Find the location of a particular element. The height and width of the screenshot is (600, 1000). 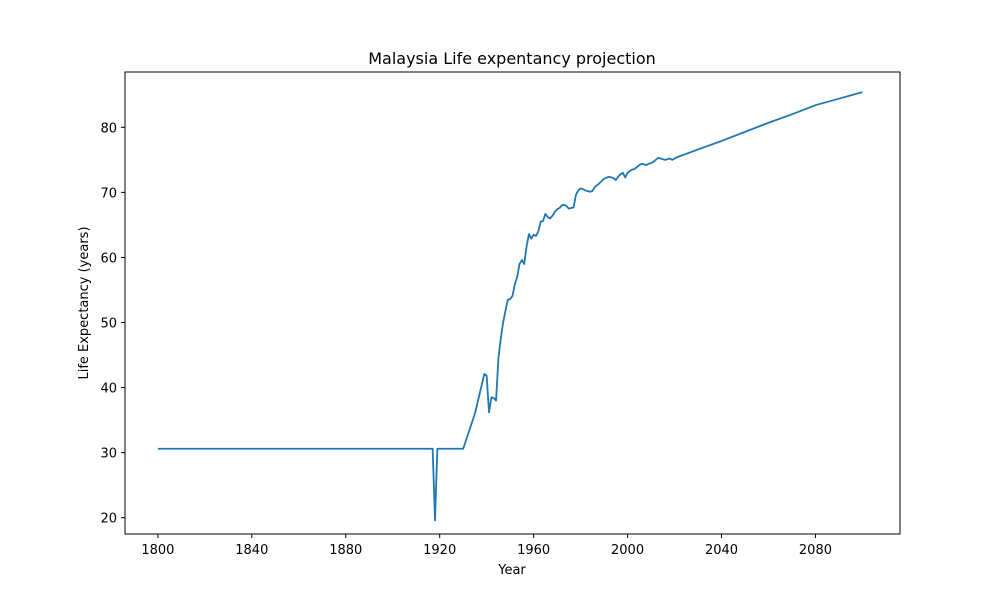

y-tick-label: 70 is located at coordinates (108, 193).